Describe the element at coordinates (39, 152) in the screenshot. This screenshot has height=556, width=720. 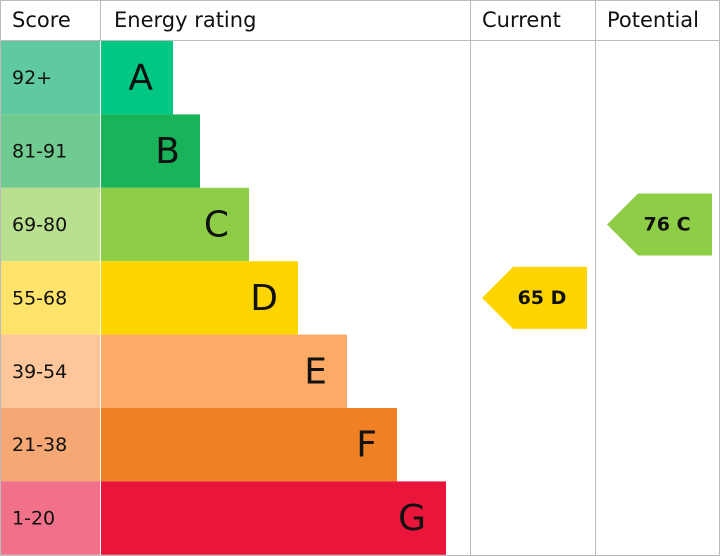
I see `score-range: 81-91` at that location.